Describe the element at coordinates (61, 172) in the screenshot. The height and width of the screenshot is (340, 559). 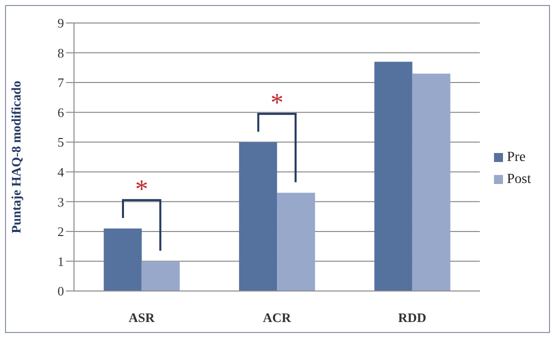
I see `y-tick-label: 4` at that location.